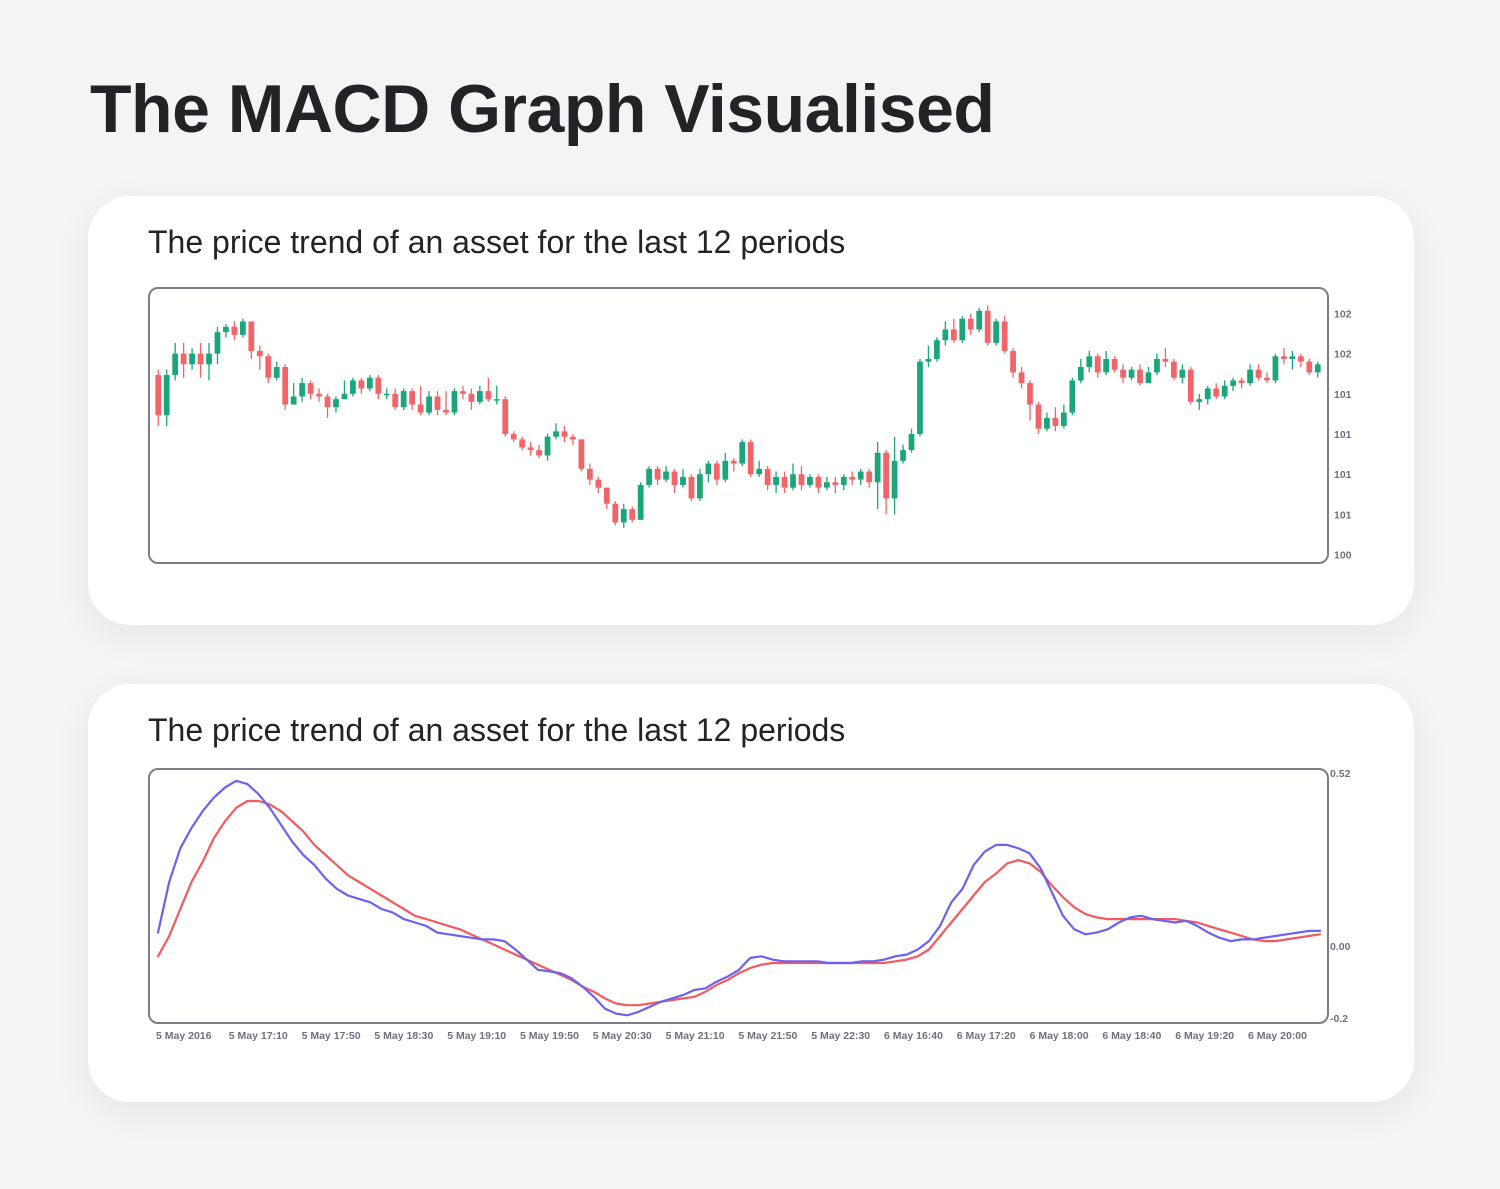  What do you see at coordinates (476, 1036) in the screenshot?
I see `x-tick-label: 5 May 19:10` at bounding box center [476, 1036].